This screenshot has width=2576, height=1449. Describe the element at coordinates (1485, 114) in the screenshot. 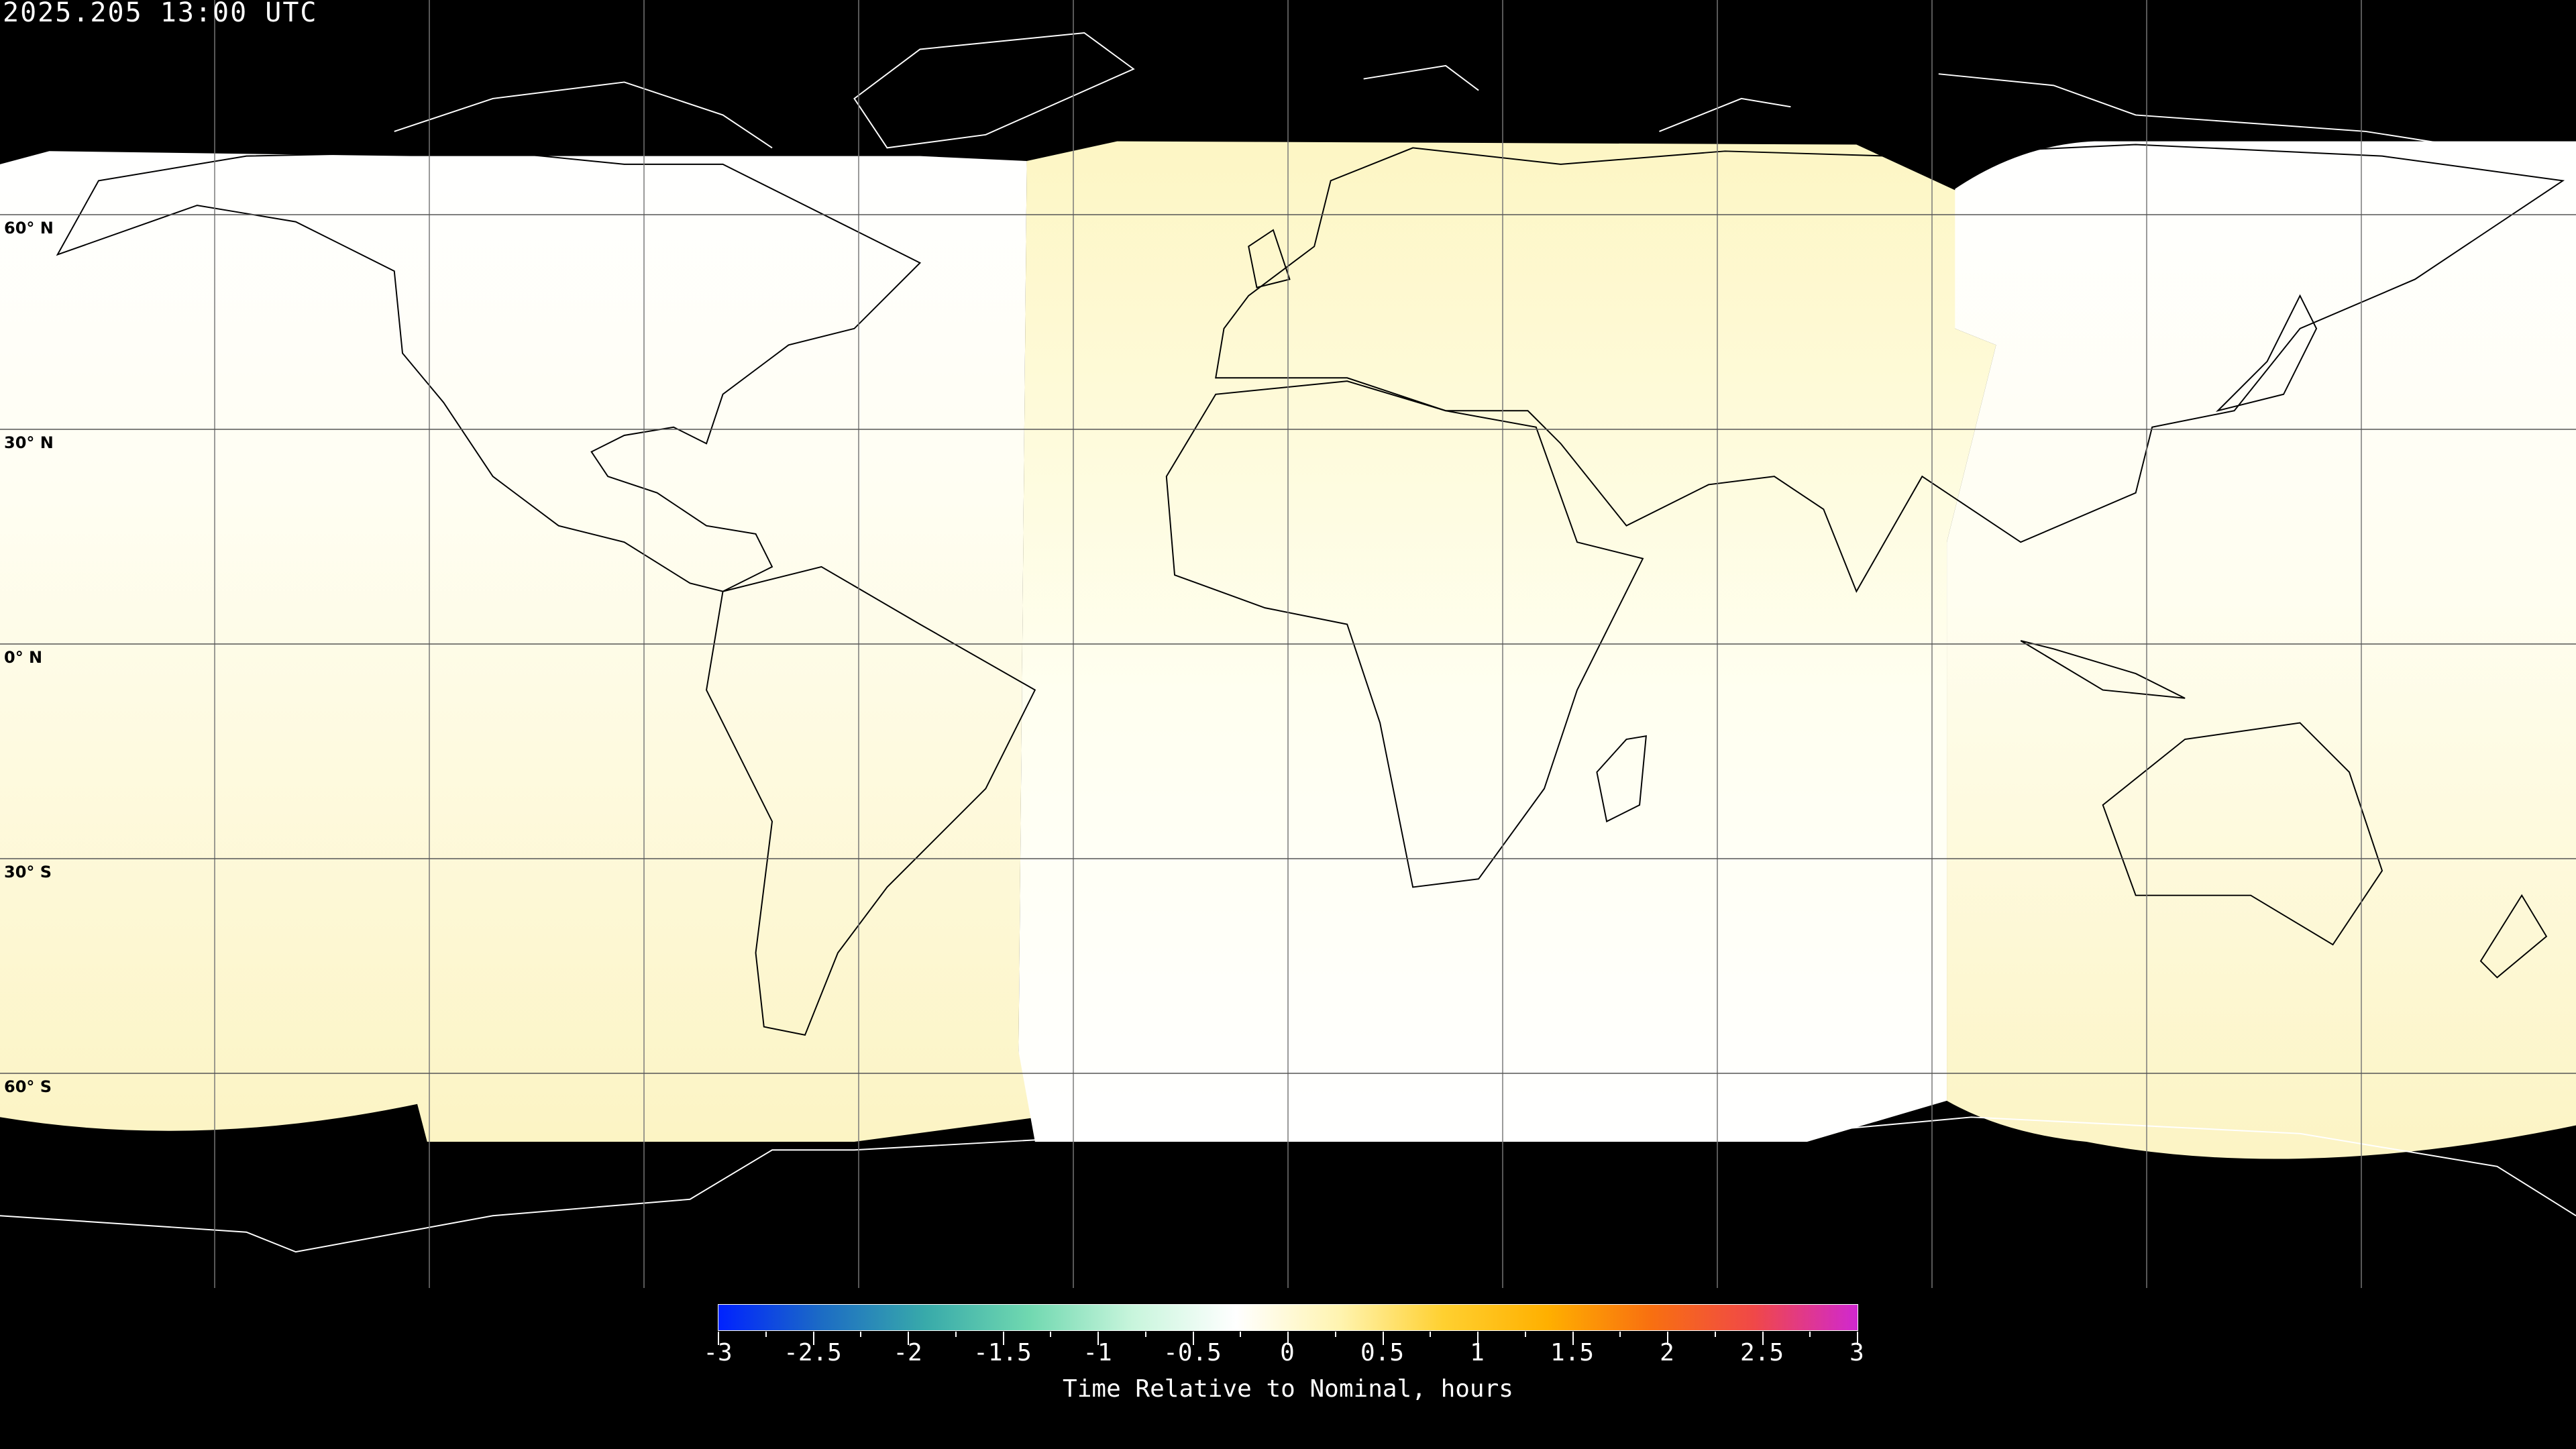

I see `coastline-arctic-islands` at that location.